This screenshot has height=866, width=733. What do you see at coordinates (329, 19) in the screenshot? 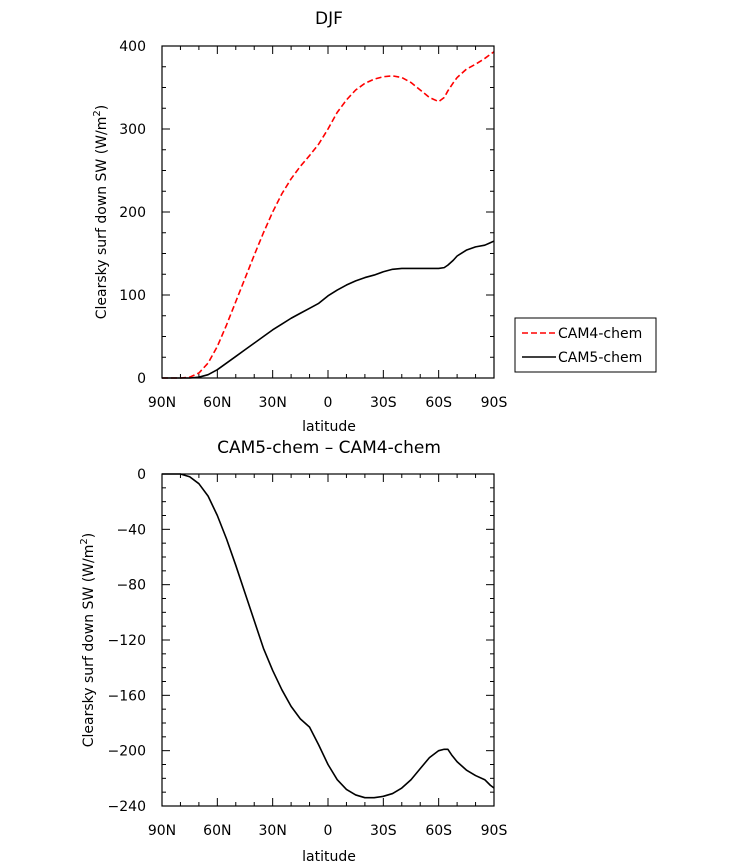
I see `chart-title: DJF` at bounding box center [329, 19].